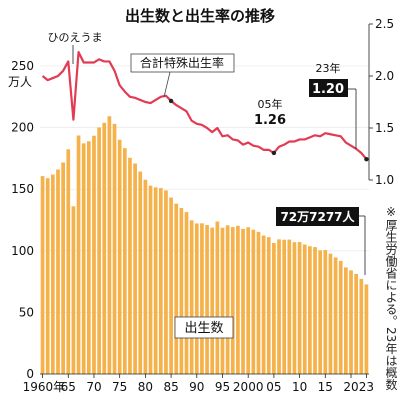 The height and width of the screenshot is (405, 400). I want to click on y23-value-label: 1.20, so click(328, 89).